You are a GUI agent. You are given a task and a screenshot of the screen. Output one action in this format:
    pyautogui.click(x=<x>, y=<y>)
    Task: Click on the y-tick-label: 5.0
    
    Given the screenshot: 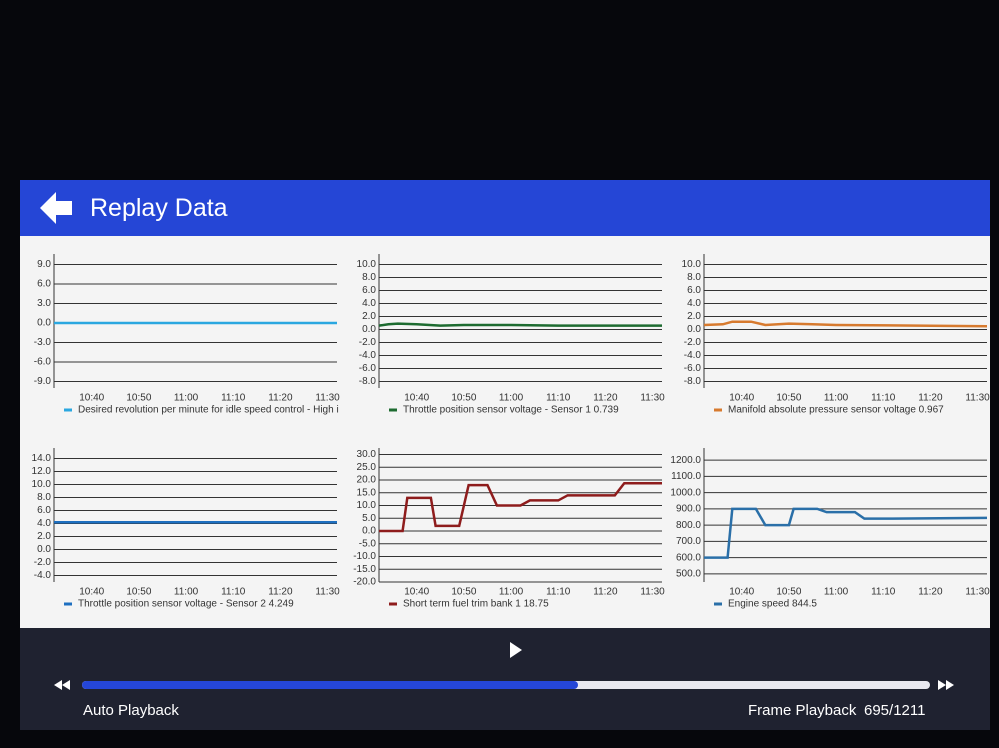 What is the action you would take?
    pyautogui.click(x=369, y=518)
    